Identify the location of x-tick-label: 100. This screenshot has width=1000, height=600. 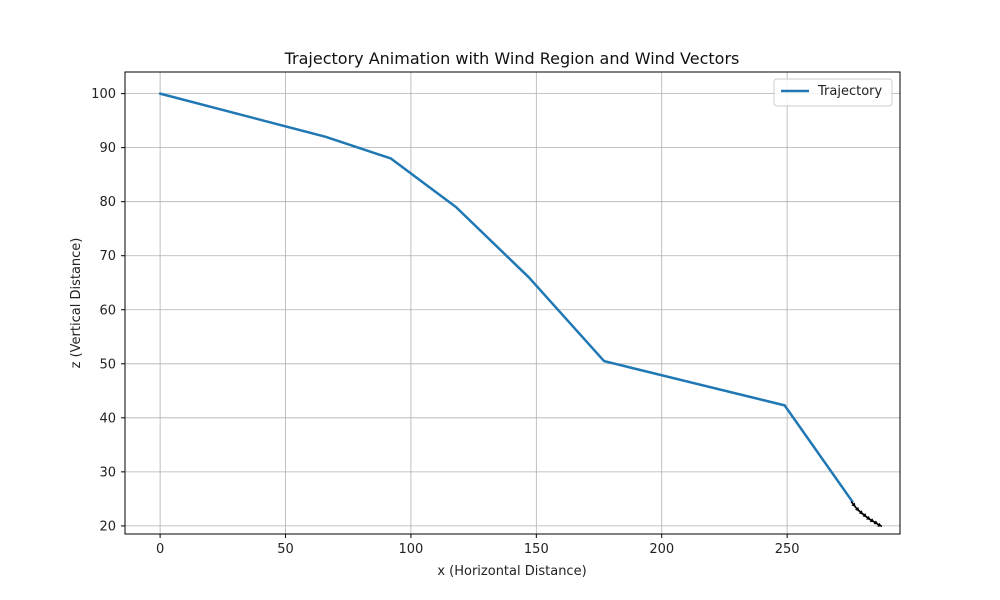
(411, 549).